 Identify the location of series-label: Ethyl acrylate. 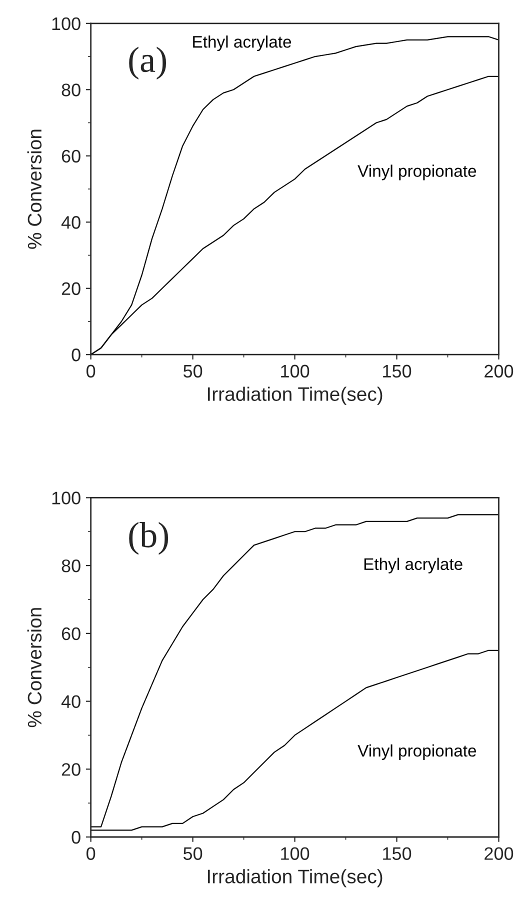
(242, 44).